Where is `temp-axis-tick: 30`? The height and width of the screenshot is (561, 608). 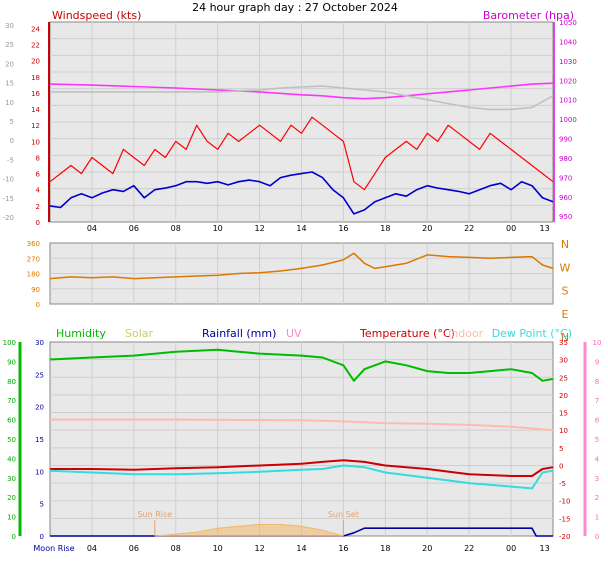
temp-axis-tick: 30 is located at coordinates (563, 361).